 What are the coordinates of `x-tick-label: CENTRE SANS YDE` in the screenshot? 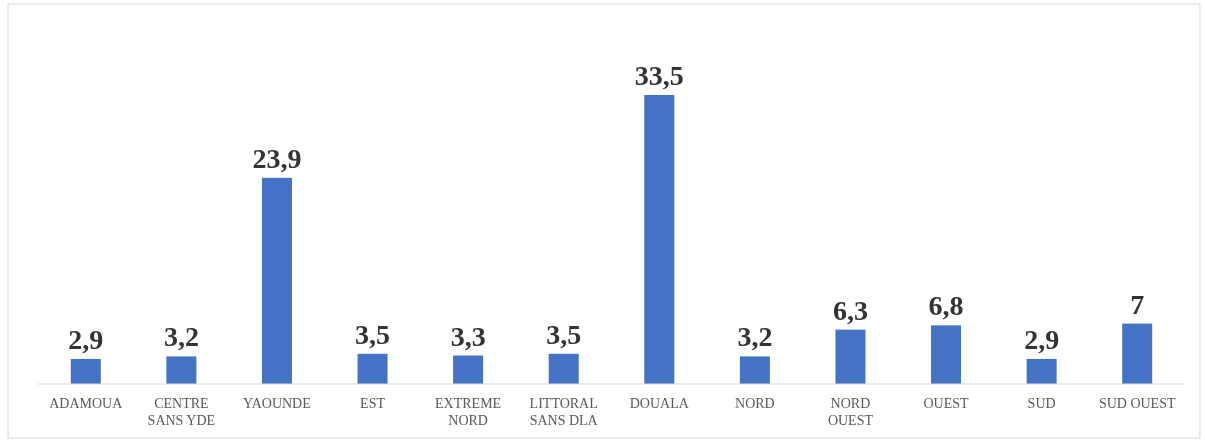 It's located at (181, 412).